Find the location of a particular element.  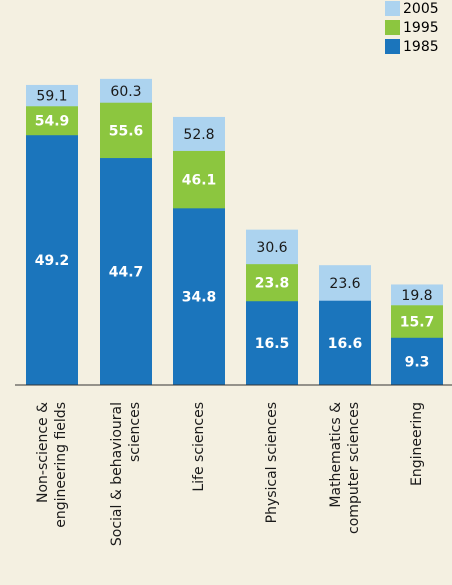

value-label: 59.1 is located at coordinates (51, 97).